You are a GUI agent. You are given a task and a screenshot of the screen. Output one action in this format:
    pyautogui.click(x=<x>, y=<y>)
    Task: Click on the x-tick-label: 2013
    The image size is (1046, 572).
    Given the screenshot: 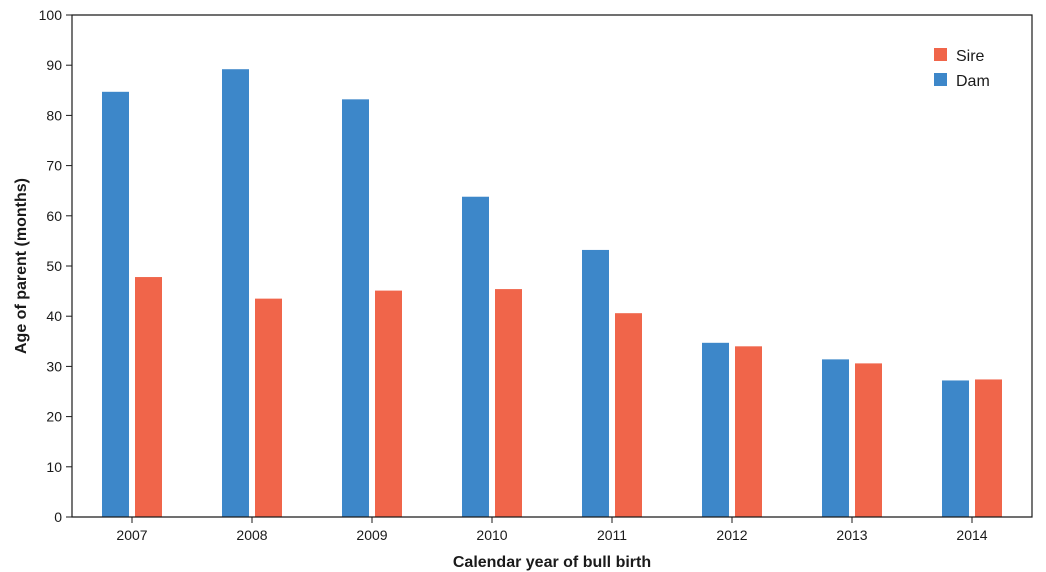 What is the action you would take?
    pyautogui.click(x=851, y=535)
    